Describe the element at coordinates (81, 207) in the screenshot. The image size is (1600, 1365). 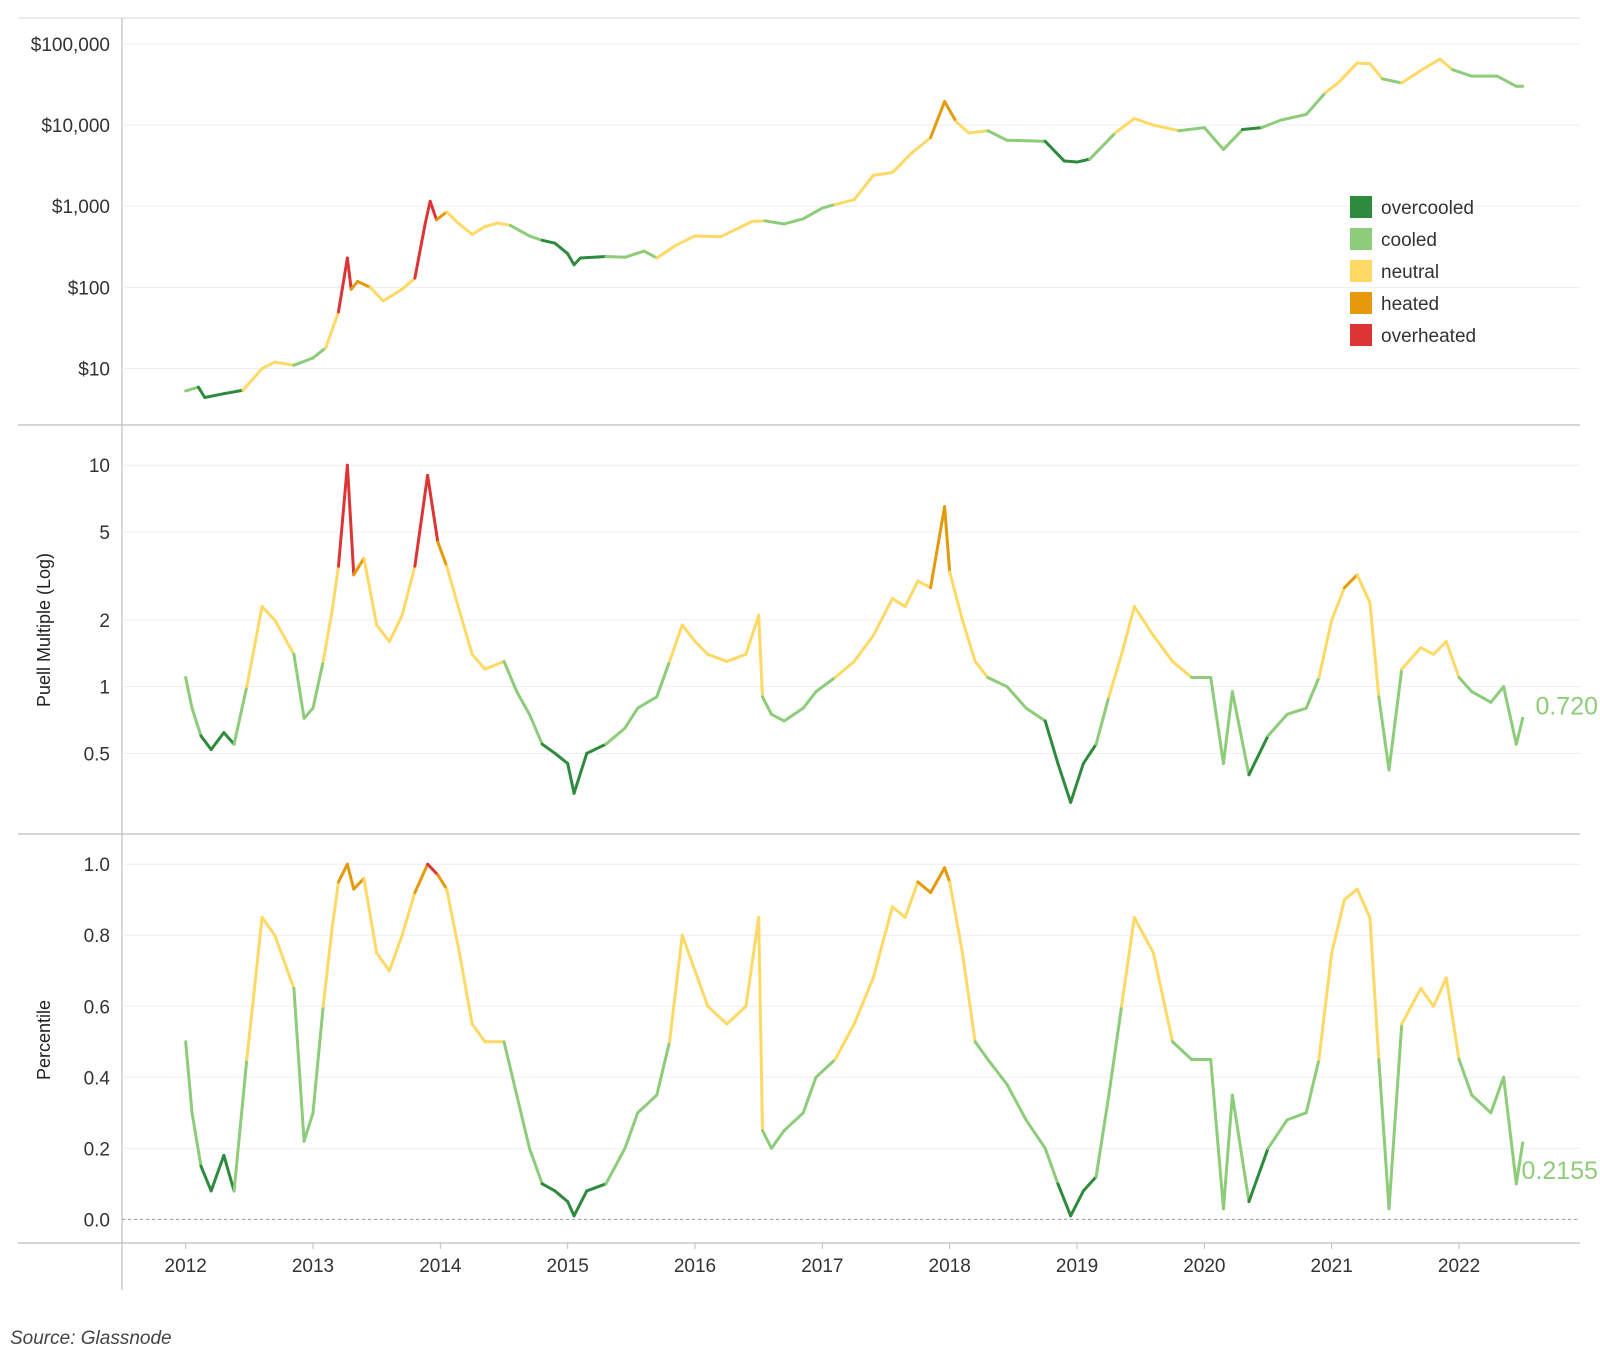
I see `y-tick-label: $1,000` at that location.